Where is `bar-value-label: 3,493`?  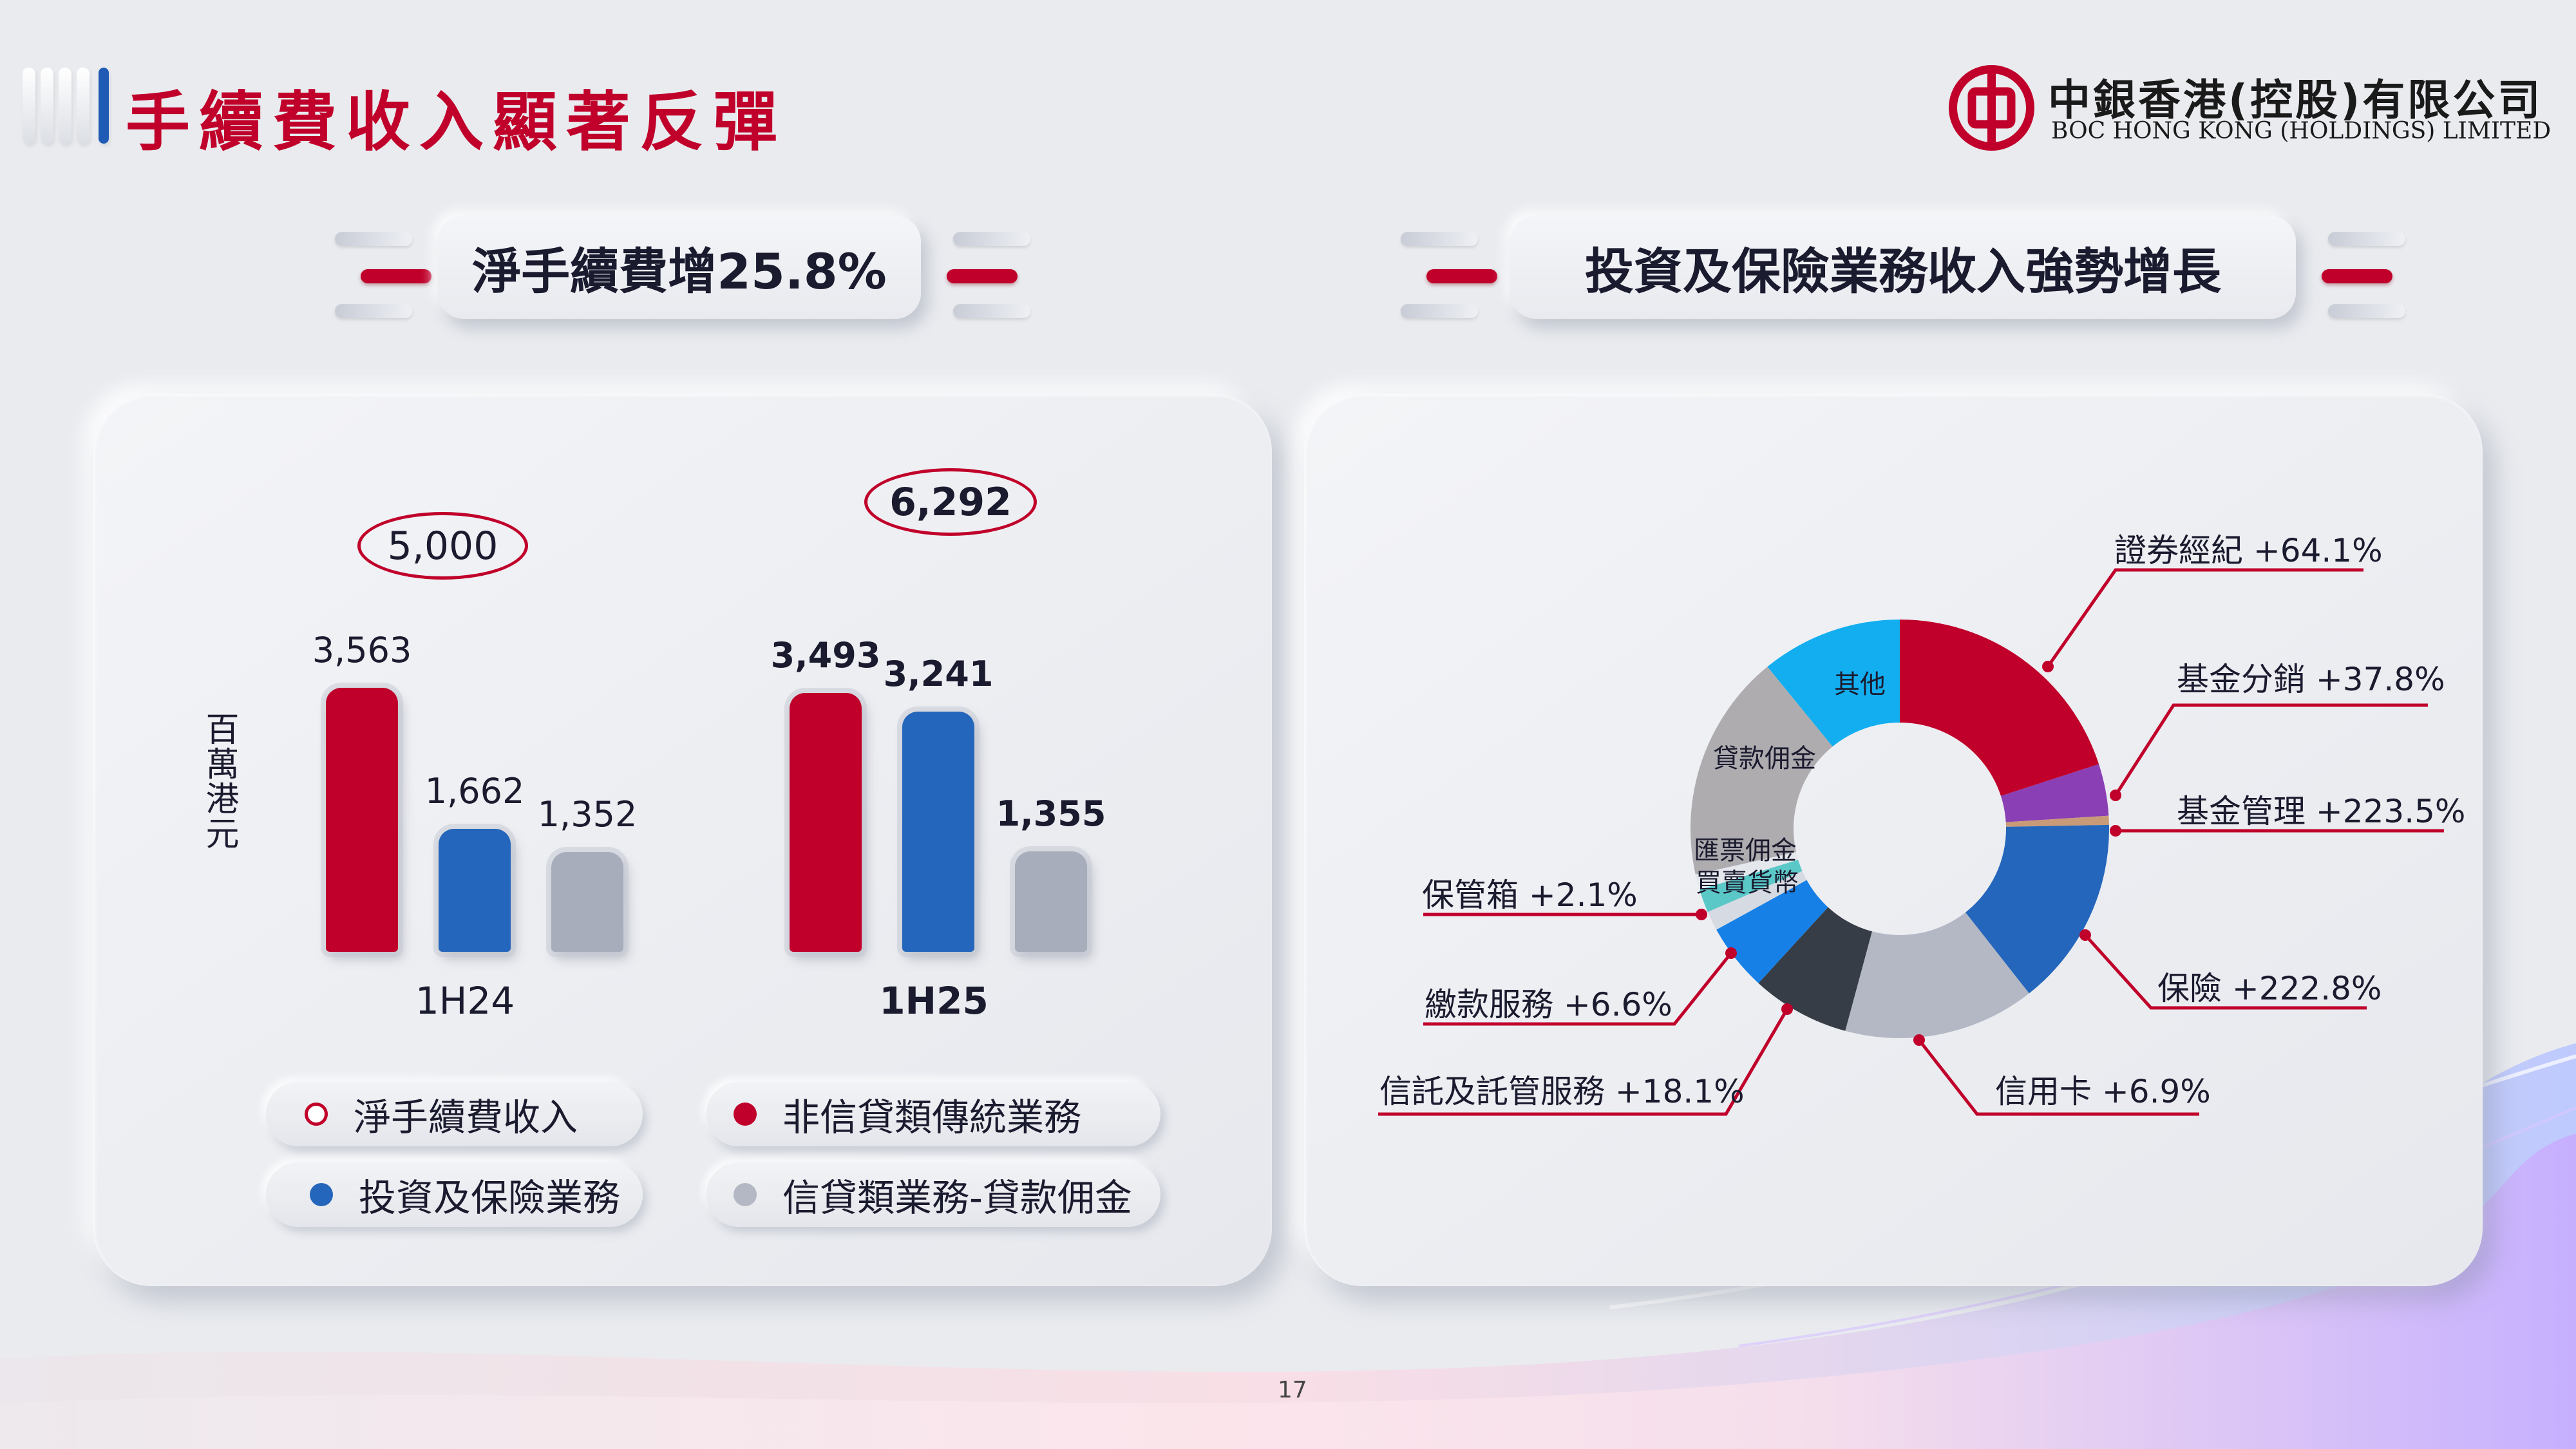 bar-value-label: 3,493 is located at coordinates (825, 655).